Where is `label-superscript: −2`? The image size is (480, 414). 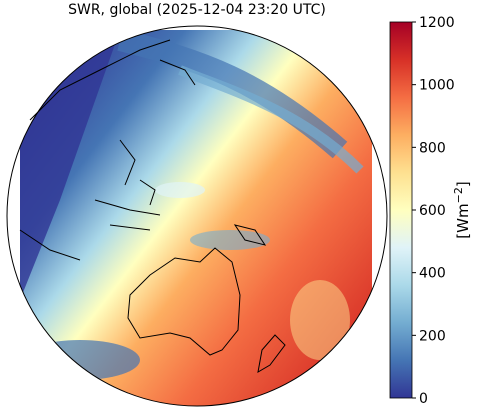 label-superscript: −2 is located at coordinates (458, 195).